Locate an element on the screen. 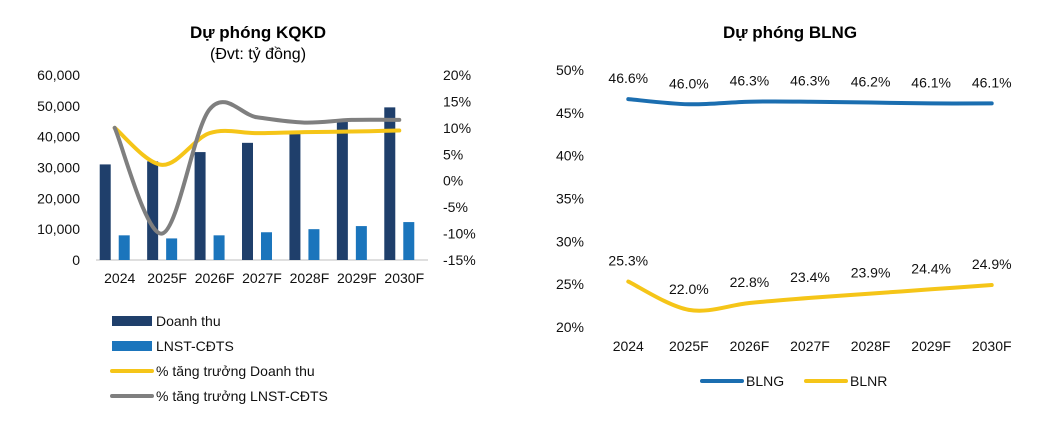  kqkd-left-tick-label: 50,000 is located at coordinates (58, 106).